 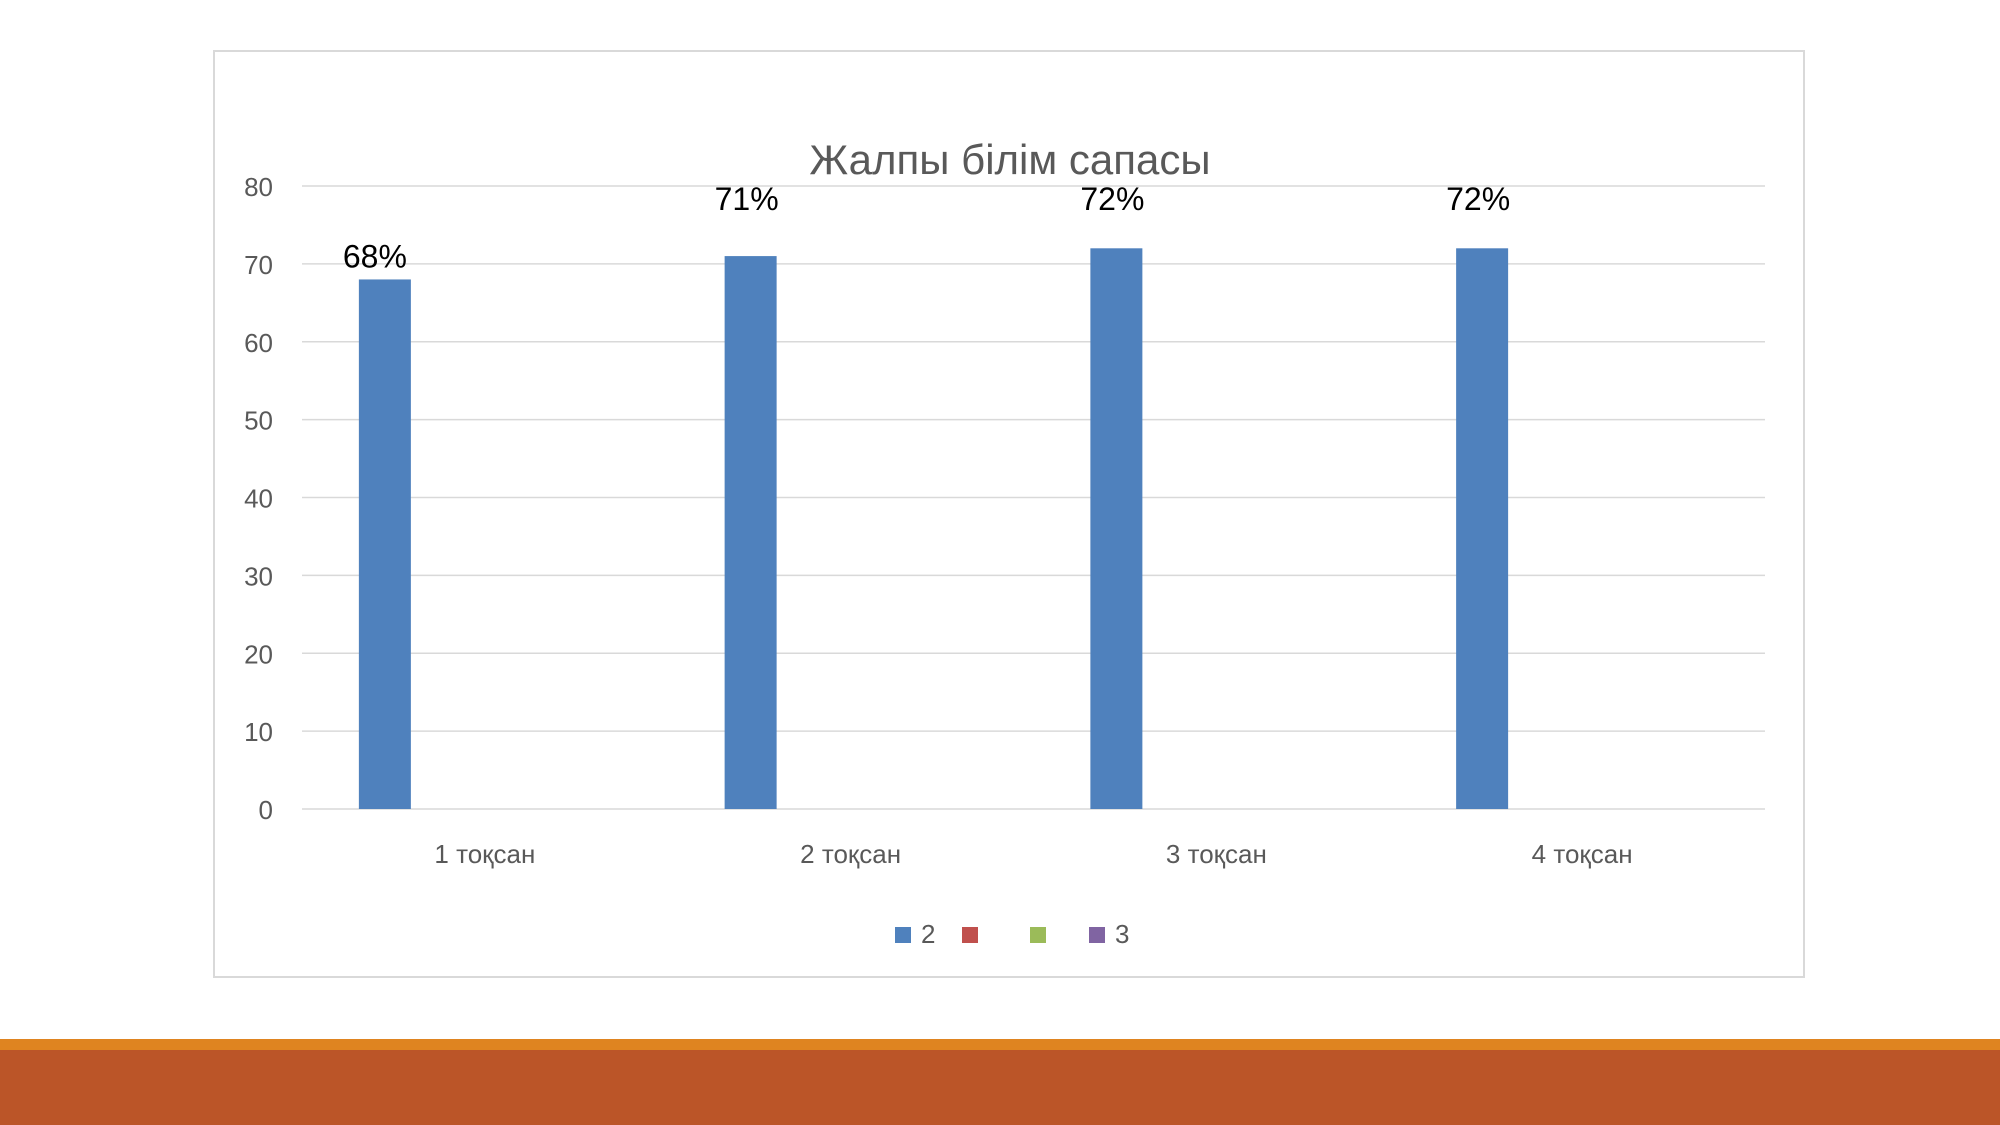 What do you see at coordinates (266, 810) in the screenshot?
I see `y-tick-label: 0` at bounding box center [266, 810].